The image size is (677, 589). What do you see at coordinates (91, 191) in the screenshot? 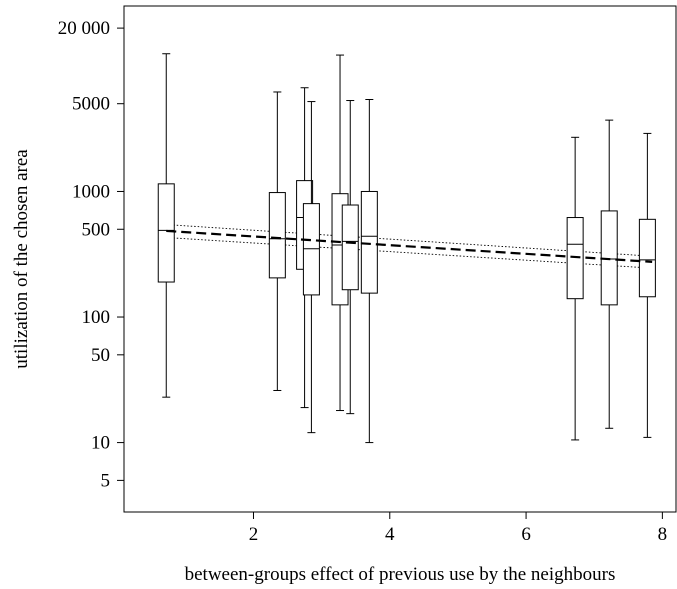
I see `y-tick-label: 1000` at bounding box center [91, 191].